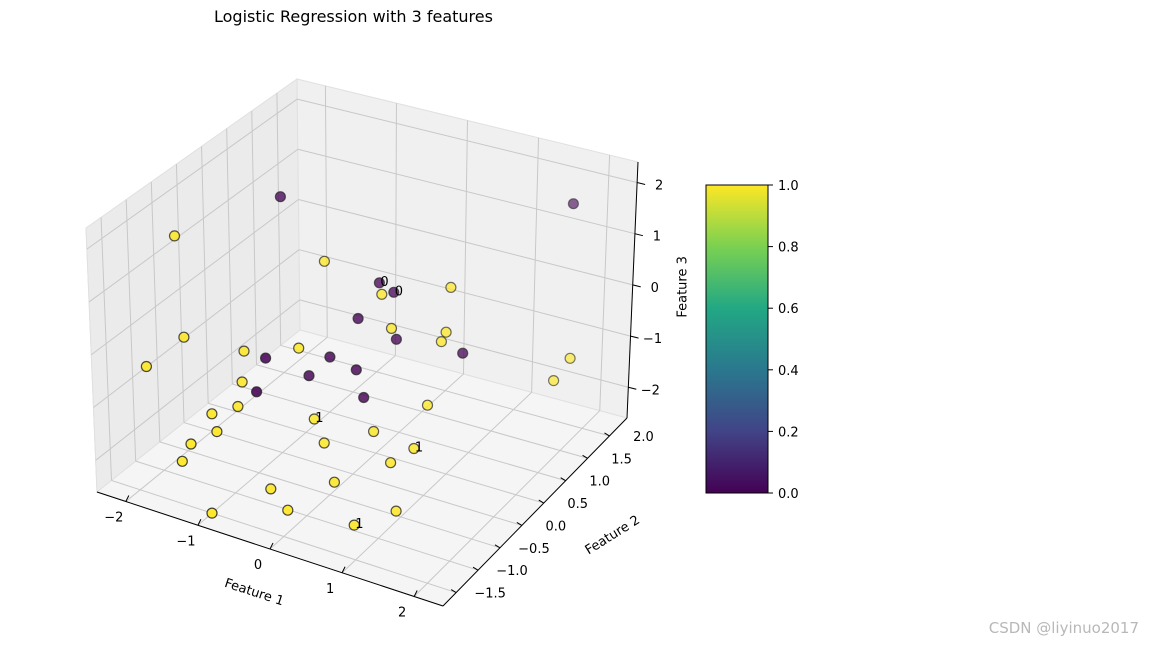 The height and width of the screenshot is (647, 1155). Describe the element at coordinates (577, 504) in the screenshot. I see `y-tick-label: 0.5` at that location.